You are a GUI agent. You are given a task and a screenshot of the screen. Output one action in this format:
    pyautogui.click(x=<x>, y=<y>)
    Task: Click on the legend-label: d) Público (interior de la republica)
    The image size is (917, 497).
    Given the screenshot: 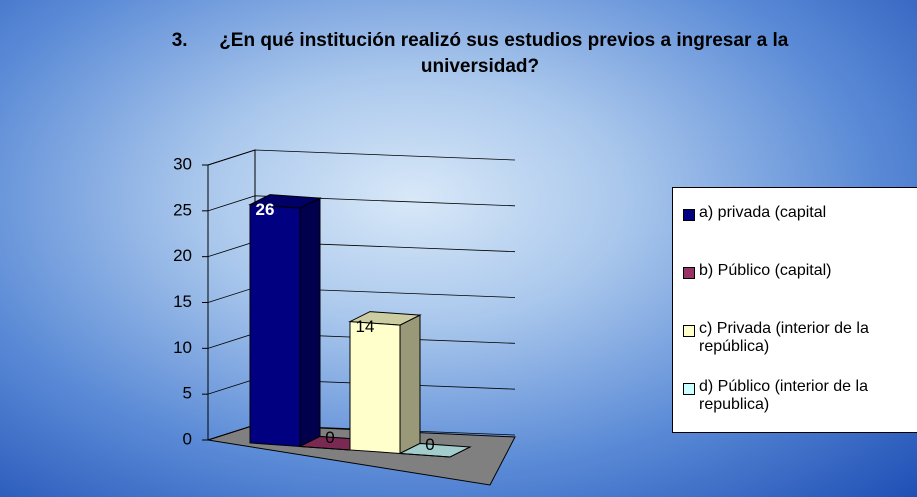 What is the action you would take?
    pyautogui.click(x=783, y=395)
    